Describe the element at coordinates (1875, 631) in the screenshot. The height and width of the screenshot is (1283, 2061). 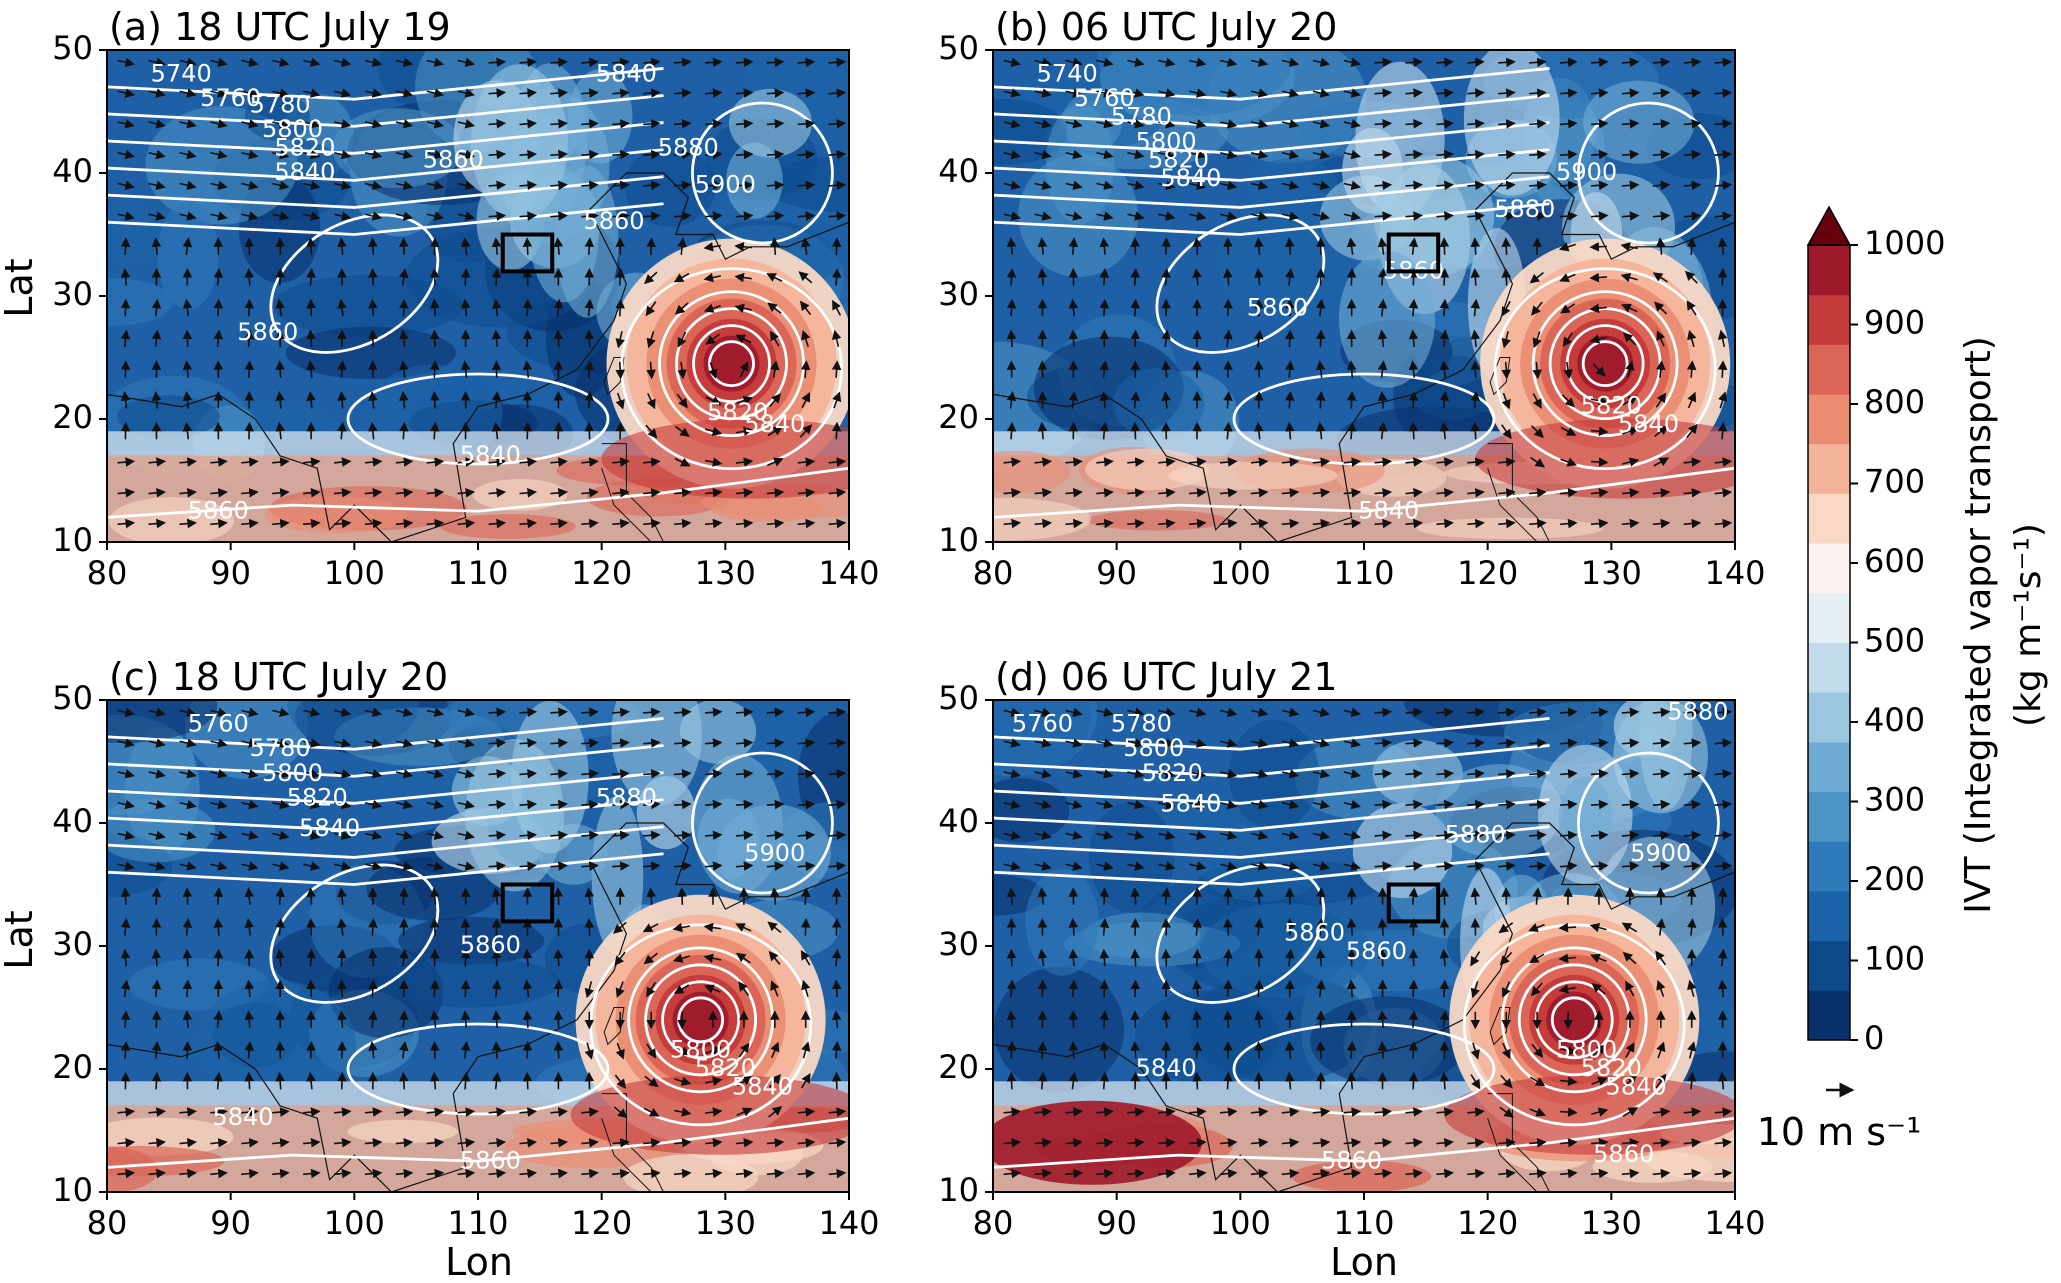
I see `colorbar: 0 100 200 300 400 500 600 700 800 900 1000` at that location.